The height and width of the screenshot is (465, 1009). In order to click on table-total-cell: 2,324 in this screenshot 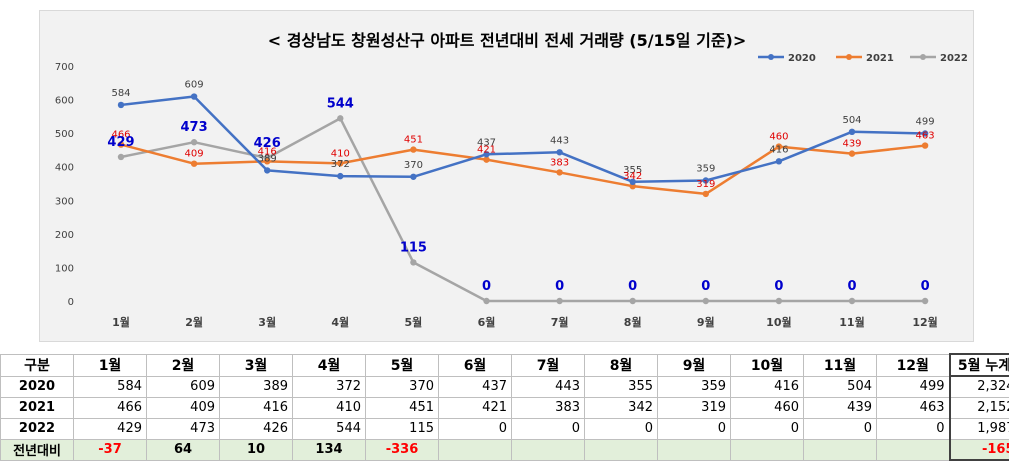, I will do `click(978, 386)`.